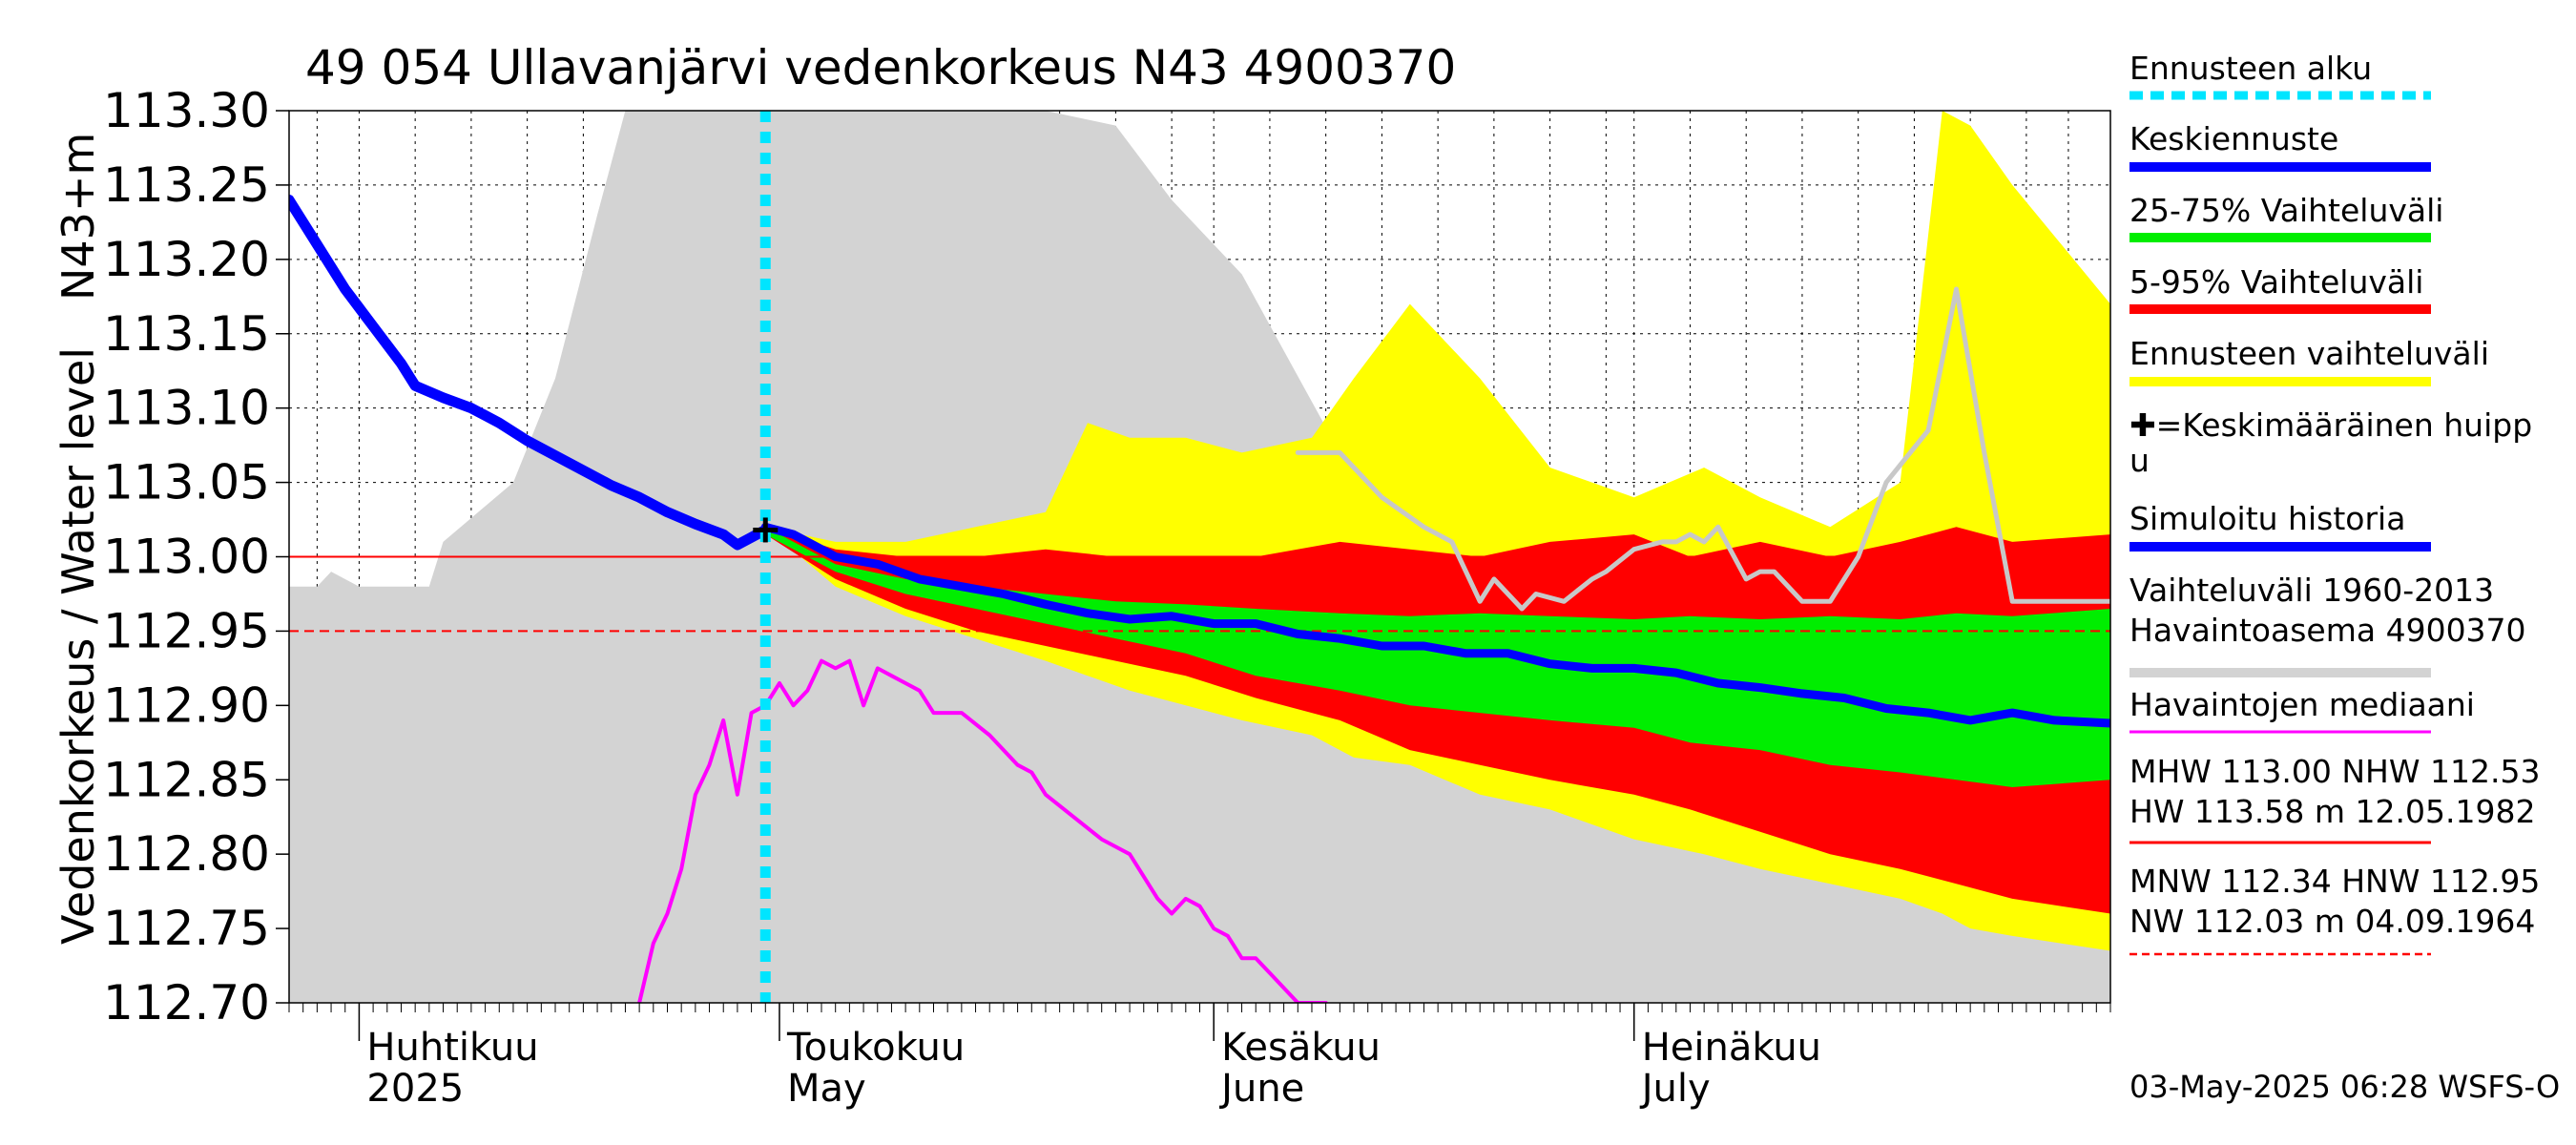 Image resolution: width=2576 pixels, height=1145 pixels. Describe the element at coordinates (530, 373) in the screenshot. I see `simulated-history-line` at that location.